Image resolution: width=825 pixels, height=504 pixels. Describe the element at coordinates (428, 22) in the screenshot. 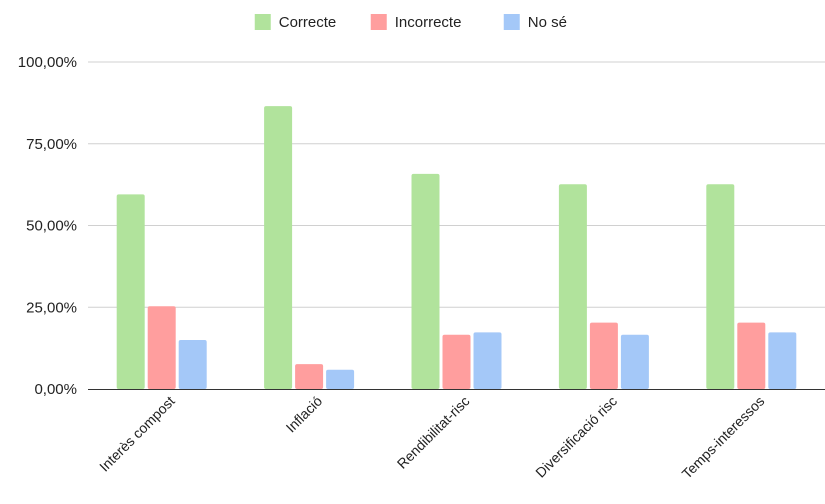

I see `legend-label: Incorrecte` at that location.